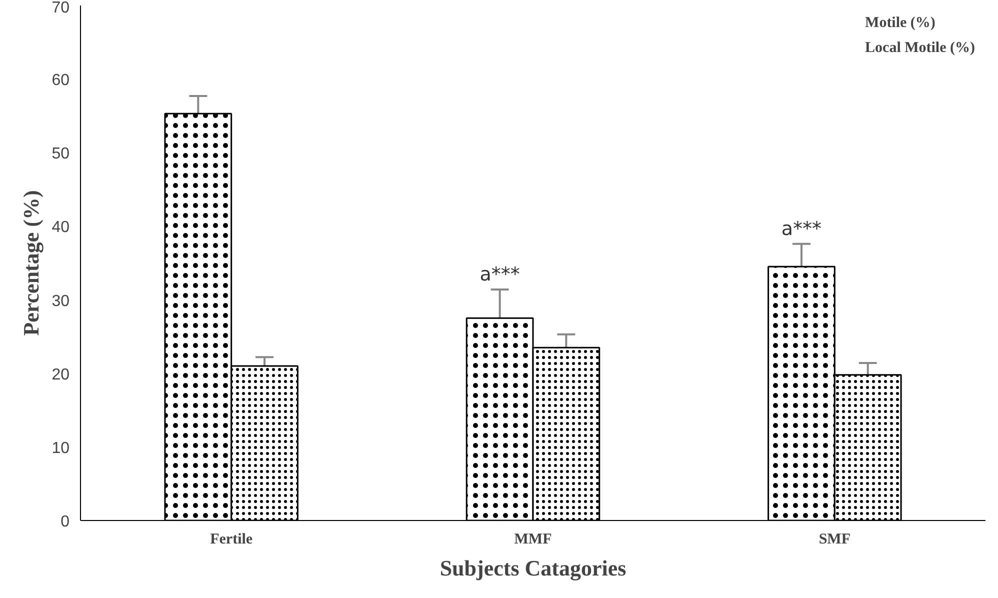 The width and height of the screenshot is (998, 598). I want to click on y-tick-label: 0, so click(65, 522).